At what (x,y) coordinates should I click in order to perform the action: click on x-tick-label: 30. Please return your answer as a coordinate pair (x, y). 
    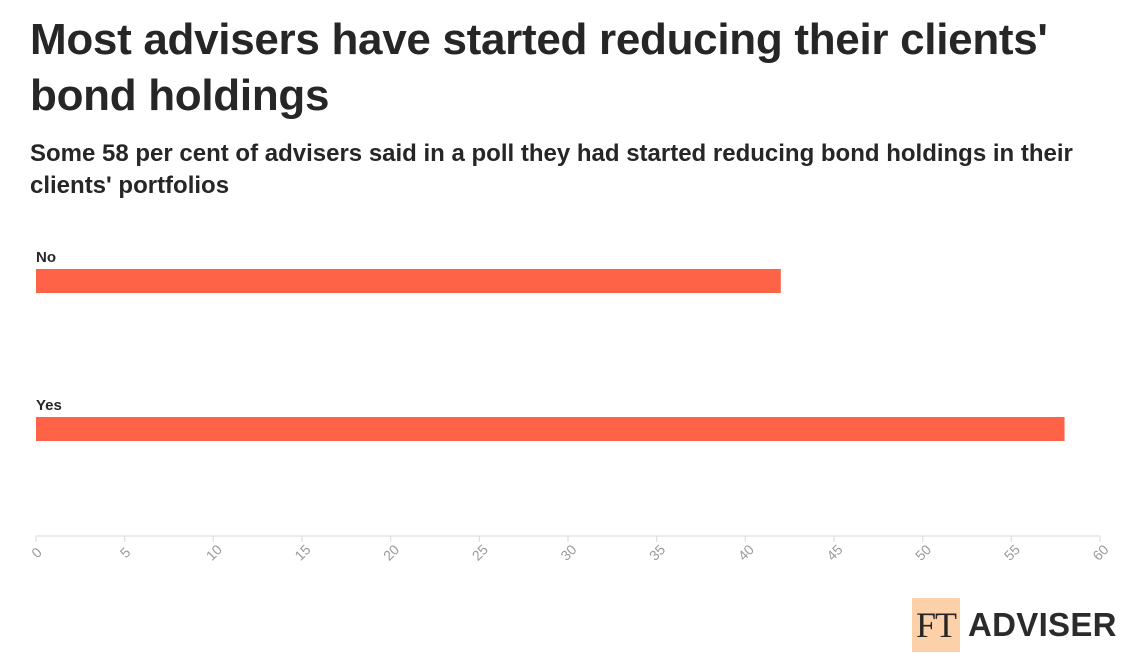
    Looking at the image, I should click on (568, 552).